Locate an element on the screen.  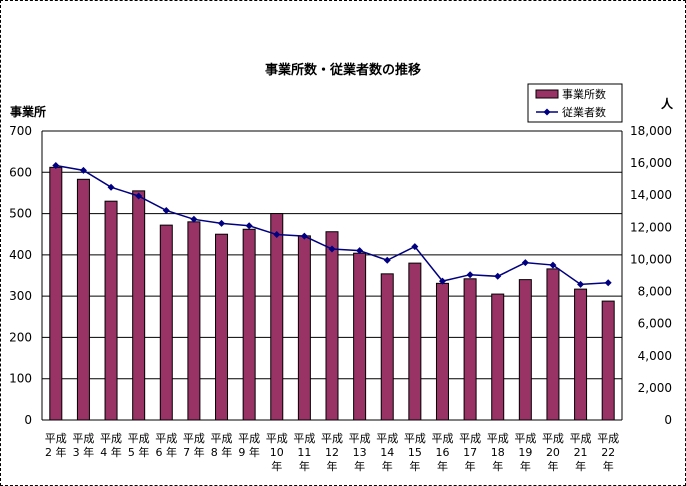
y-left-tick-label: 300 is located at coordinates (20, 296).